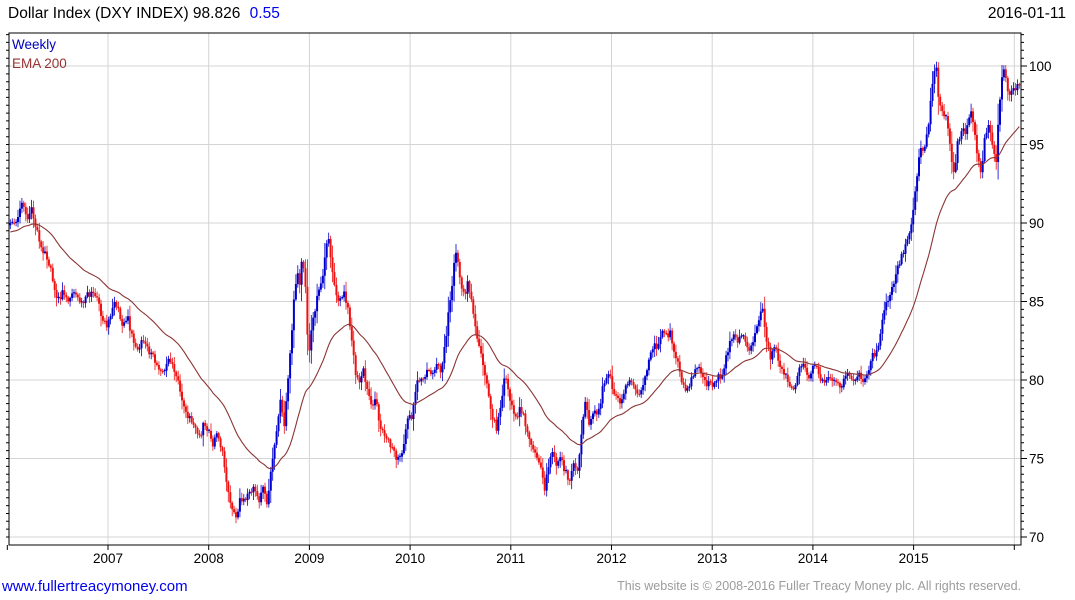 The width and height of the screenshot is (1075, 600). I want to click on y-axis-label: 85, so click(1036, 302).